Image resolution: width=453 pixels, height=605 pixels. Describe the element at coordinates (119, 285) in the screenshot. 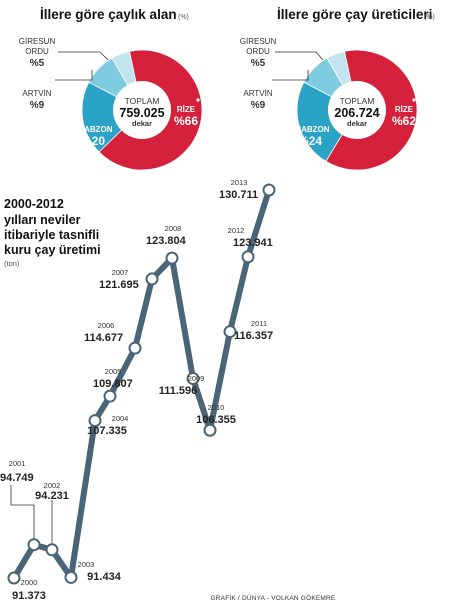

I see `value-label-2007: 121.695` at that location.